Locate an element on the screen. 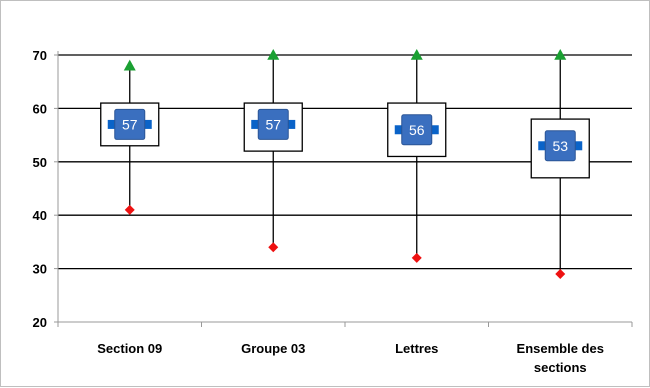  y-tick-label-40: 40 is located at coordinates (40, 215).